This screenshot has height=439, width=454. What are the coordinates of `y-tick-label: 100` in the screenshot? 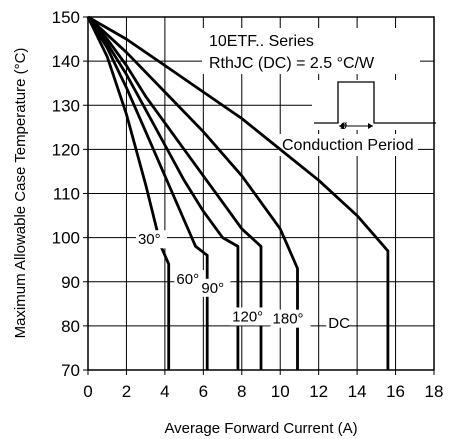 It's located at (66, 238).